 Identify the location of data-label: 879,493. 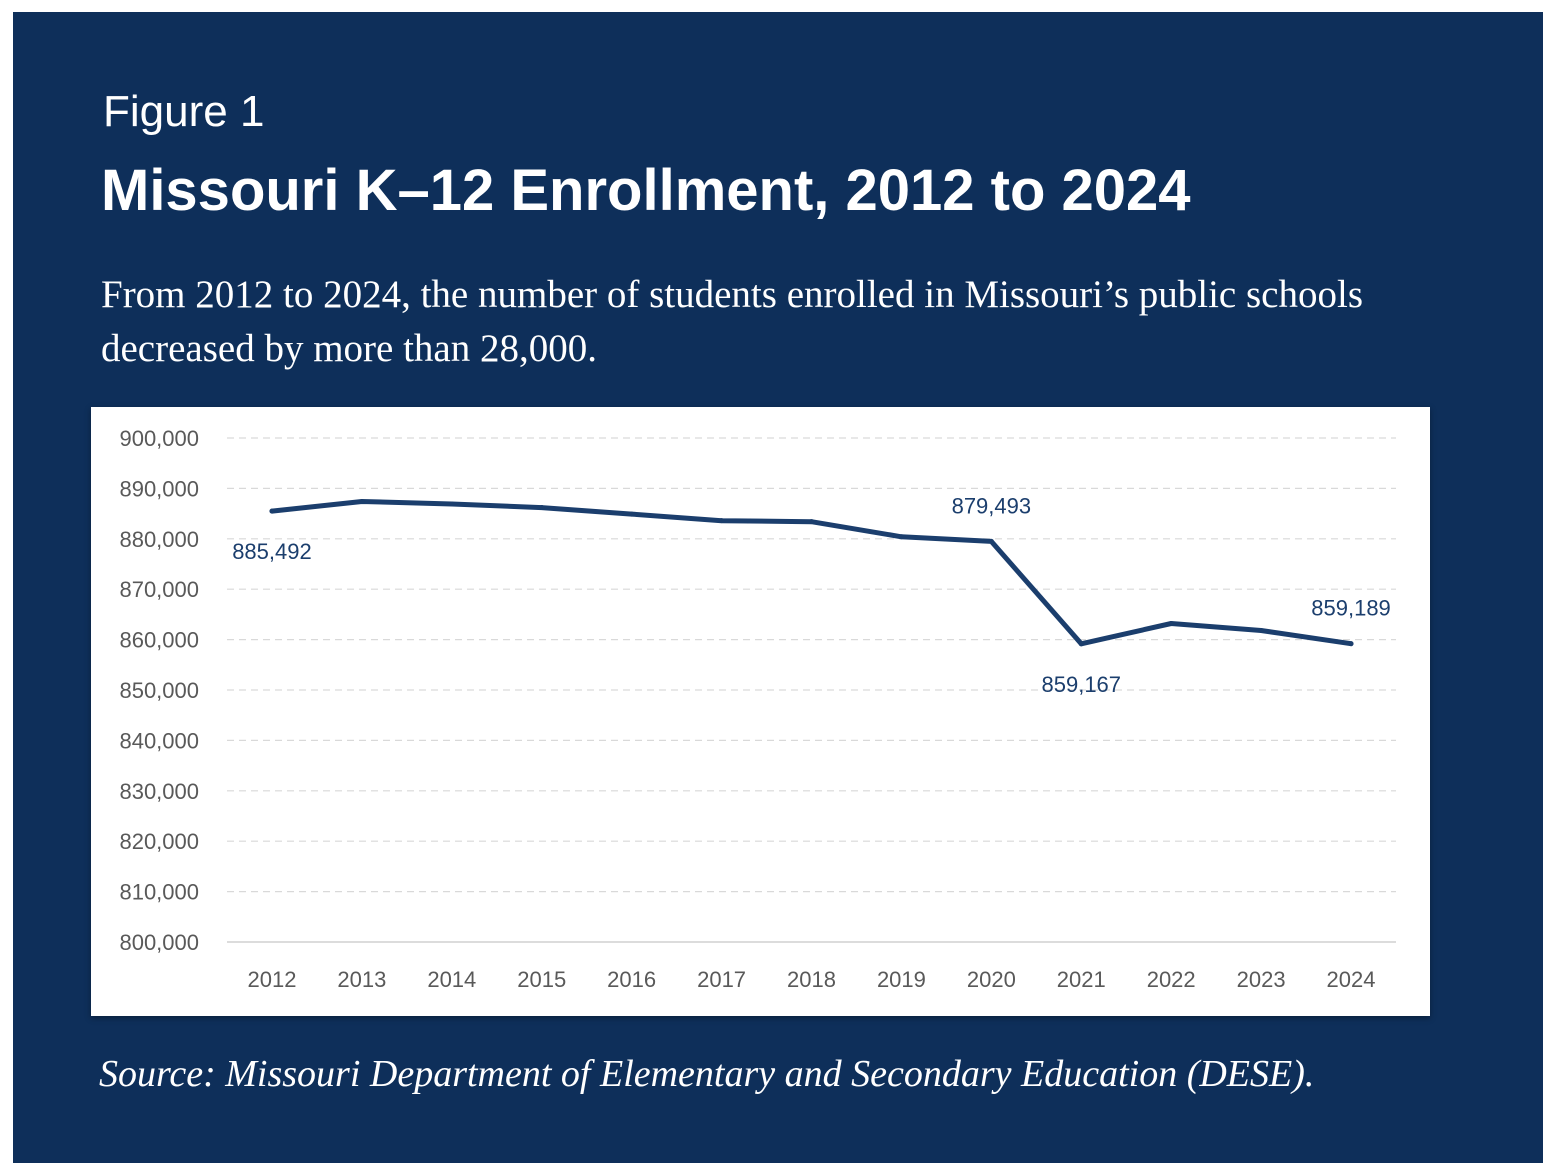
(992, 505).